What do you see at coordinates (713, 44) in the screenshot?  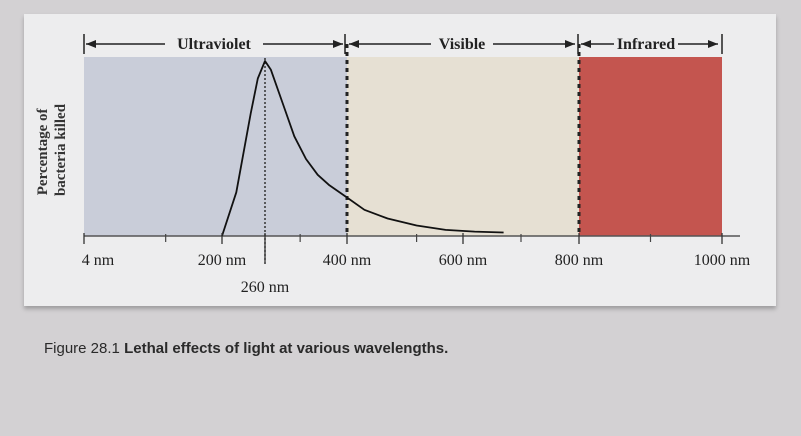 I see `arrowhead-infrared-right` at bounding box center [713, 44].